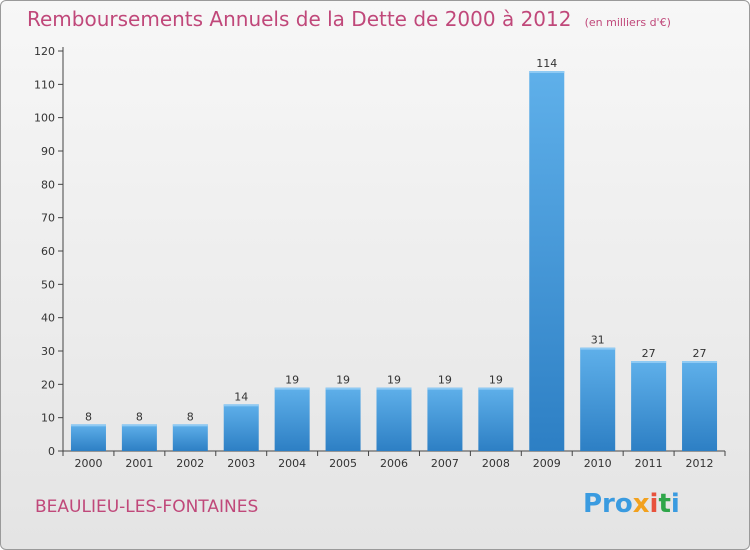  Describe the element at coordinates (44, 118) in the screenshot. I see `y-tick-label: 100` at that location.